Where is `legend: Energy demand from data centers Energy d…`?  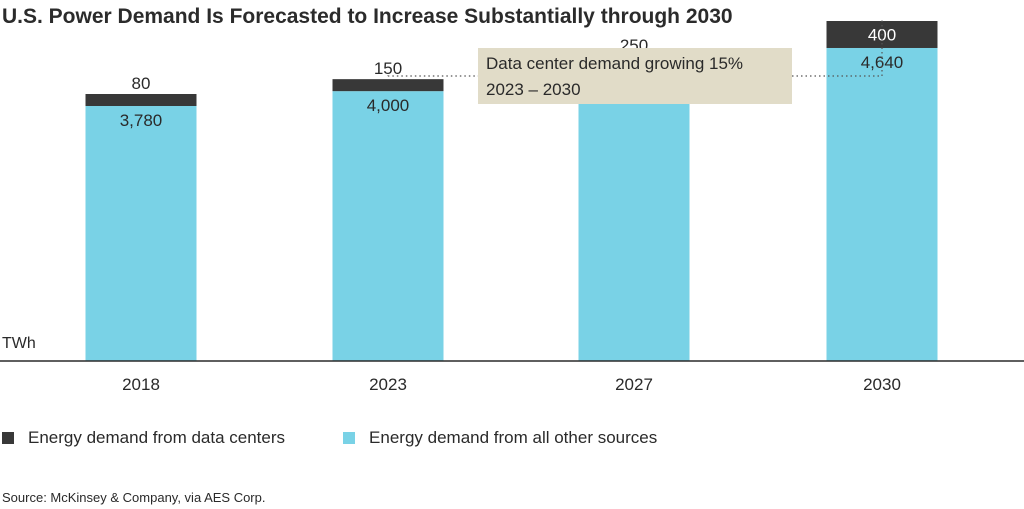
legend: Energy demand from data centers Energy d… is located at coordinates (329, 438).